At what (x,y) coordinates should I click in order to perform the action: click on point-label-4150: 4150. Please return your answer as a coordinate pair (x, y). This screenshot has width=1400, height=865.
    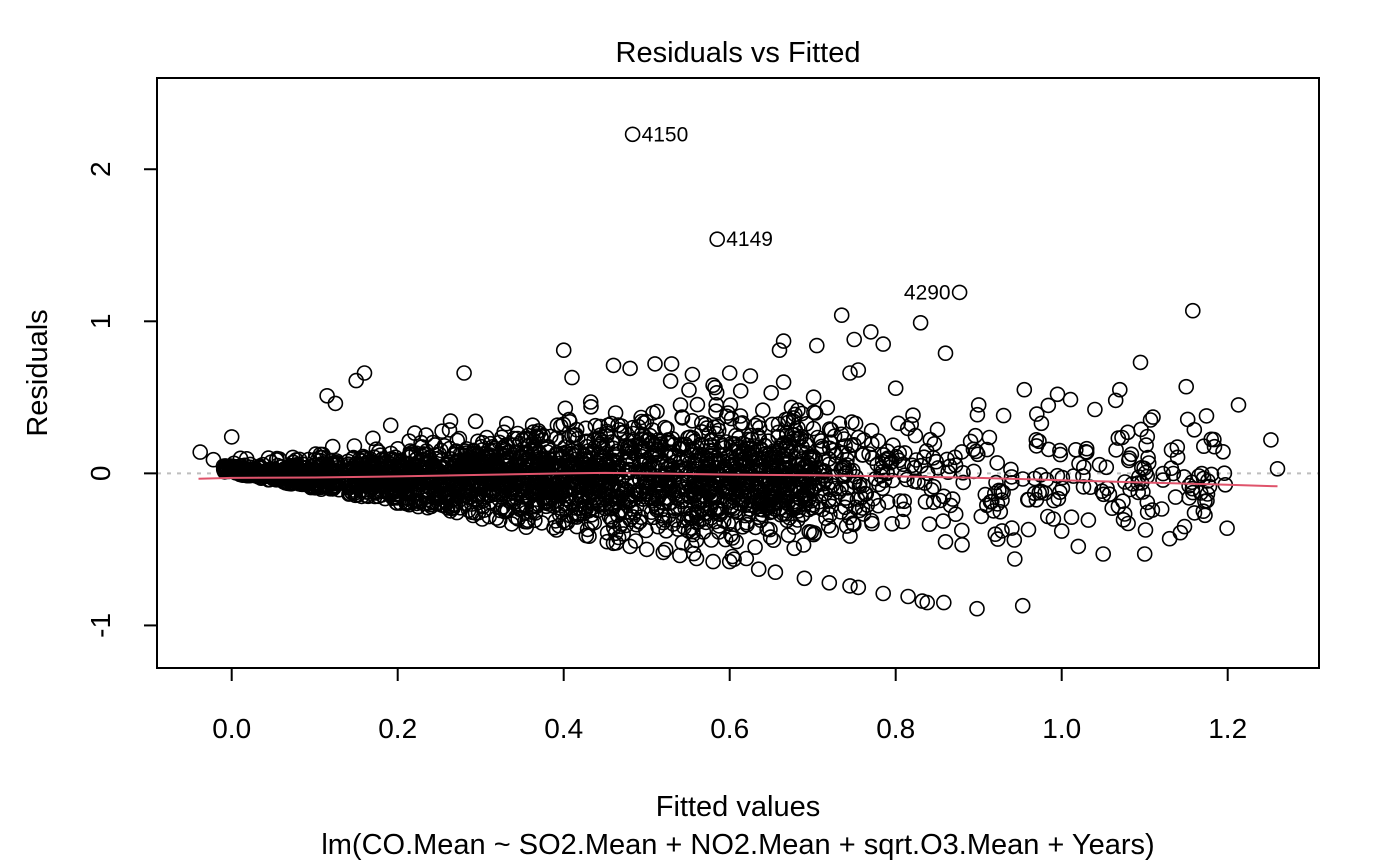
    Looking at the image, I should click on (665, 134).